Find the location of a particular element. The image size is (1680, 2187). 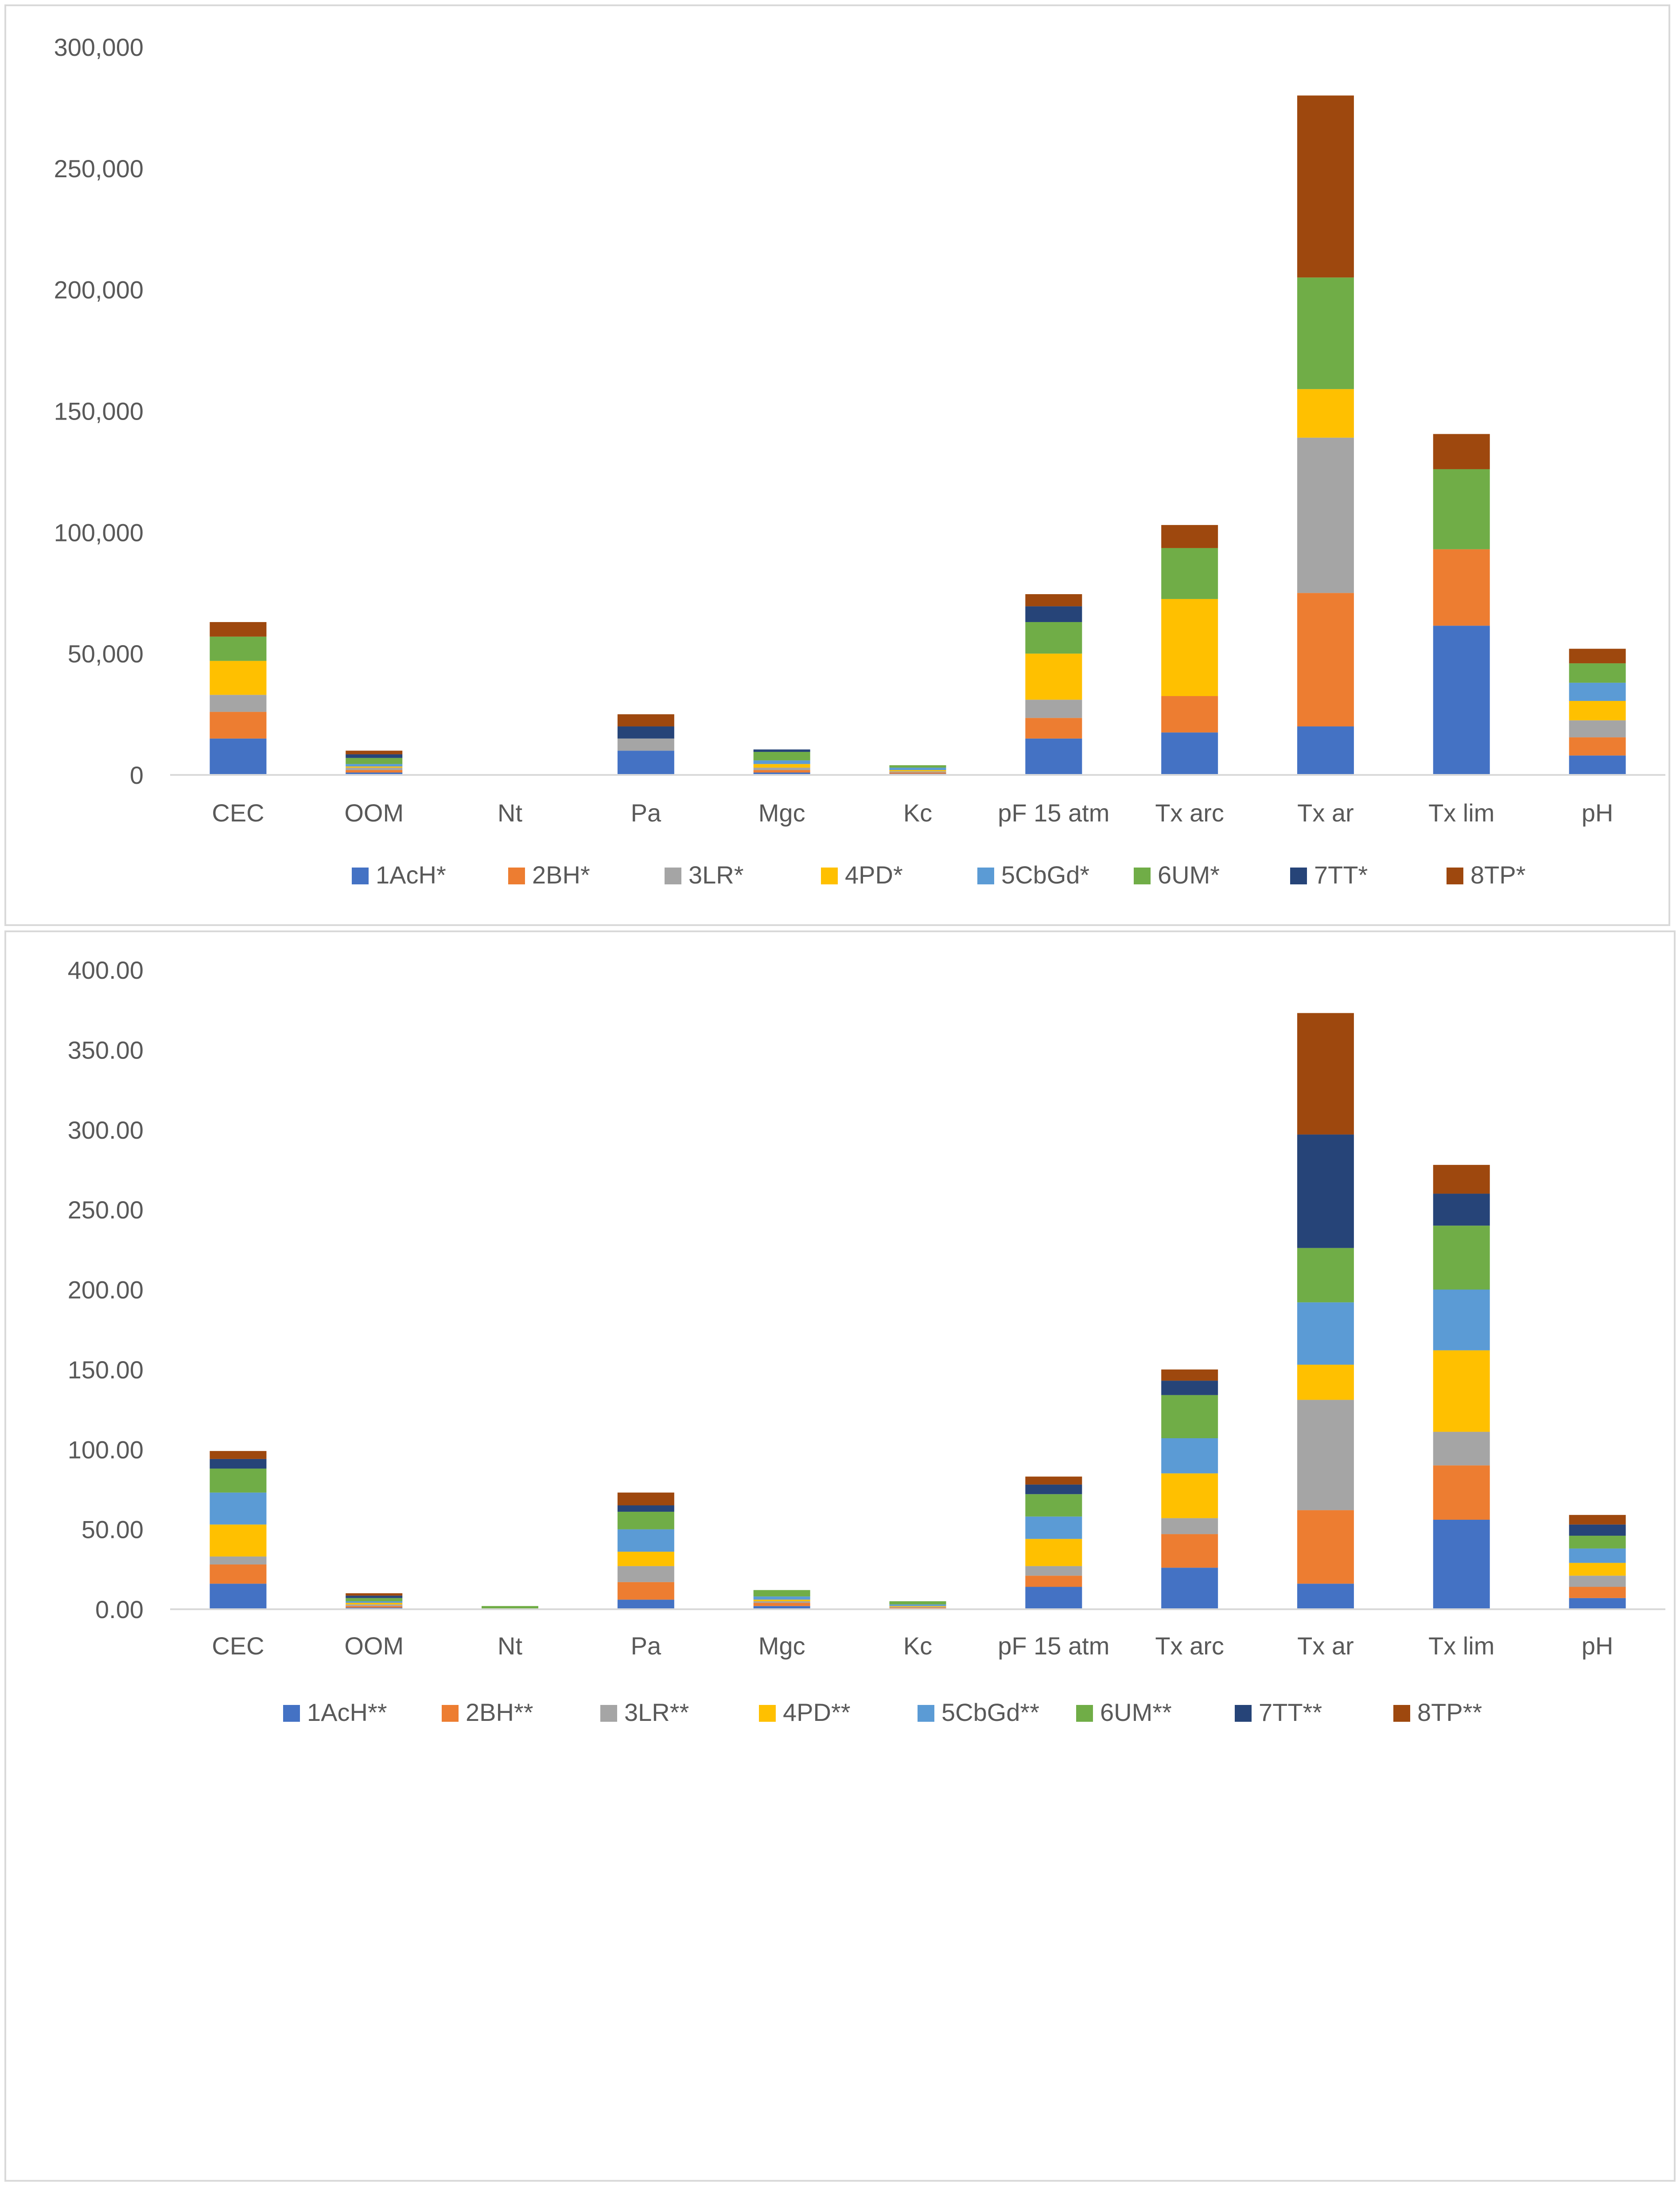

legend-entry-label: 8TP** is located at coordinates (1449, 1712).